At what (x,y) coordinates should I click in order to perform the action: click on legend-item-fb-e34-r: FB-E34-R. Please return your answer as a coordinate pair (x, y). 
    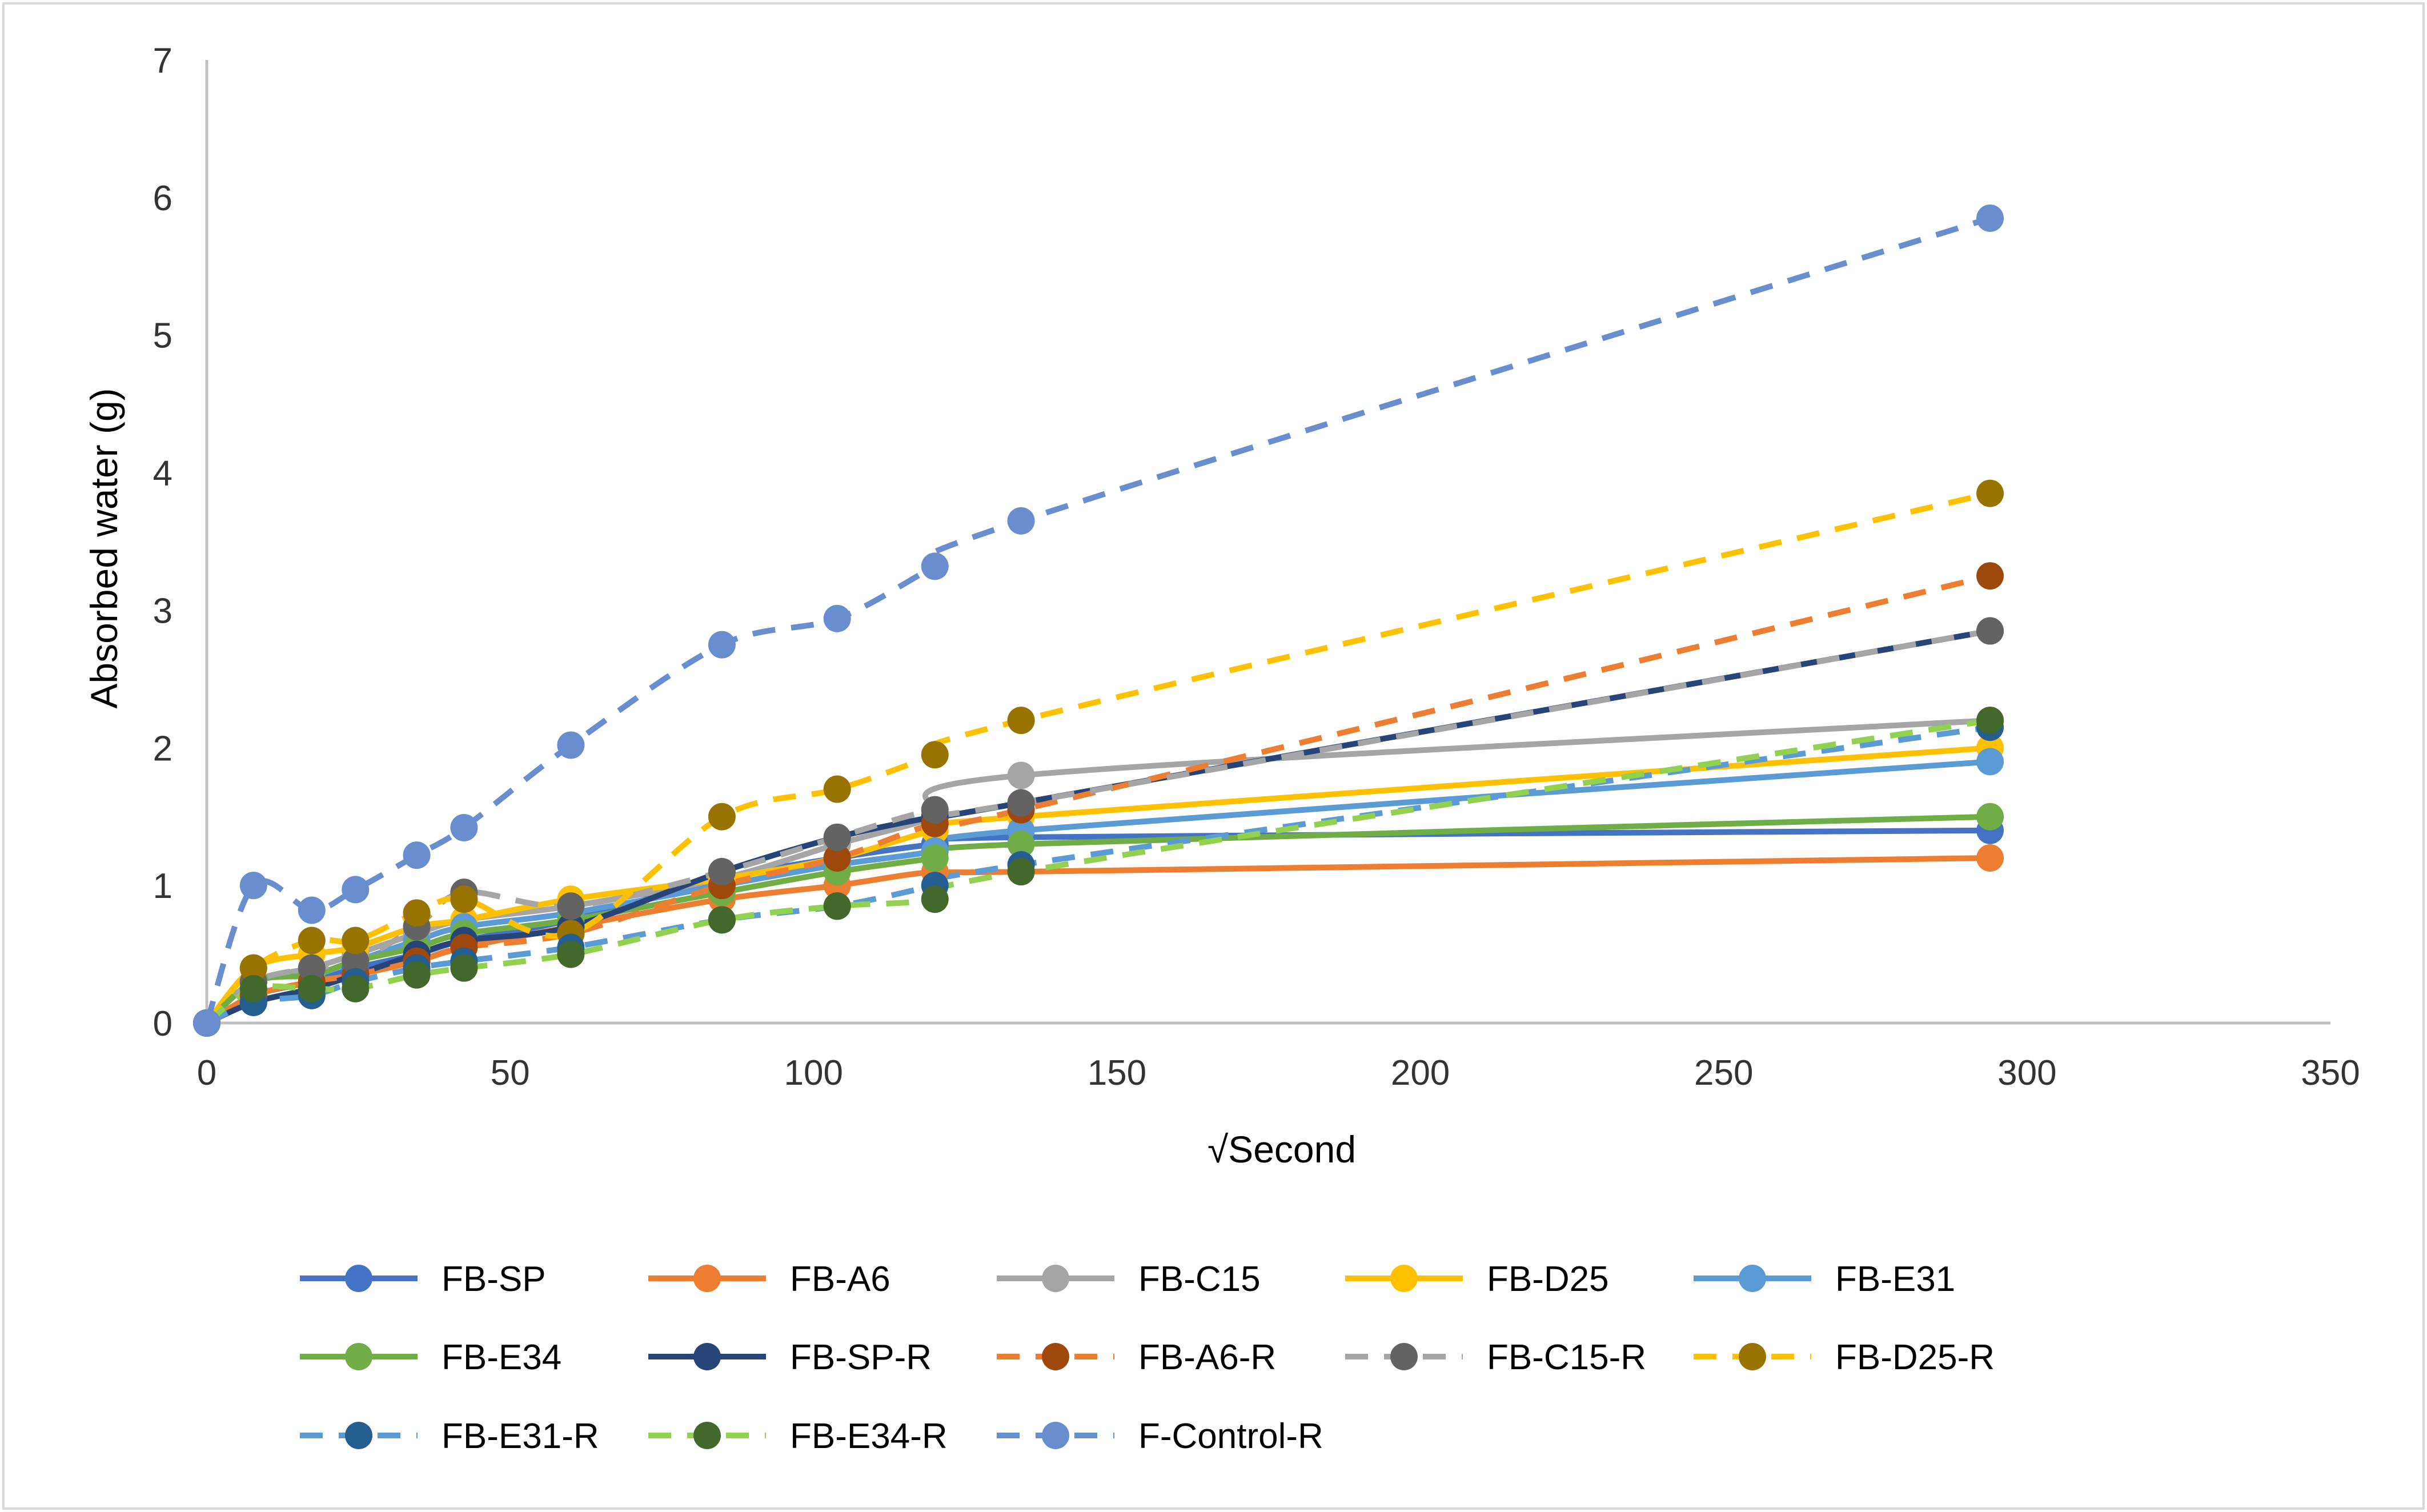
    Looking at the image, I should click on (798, 1436).